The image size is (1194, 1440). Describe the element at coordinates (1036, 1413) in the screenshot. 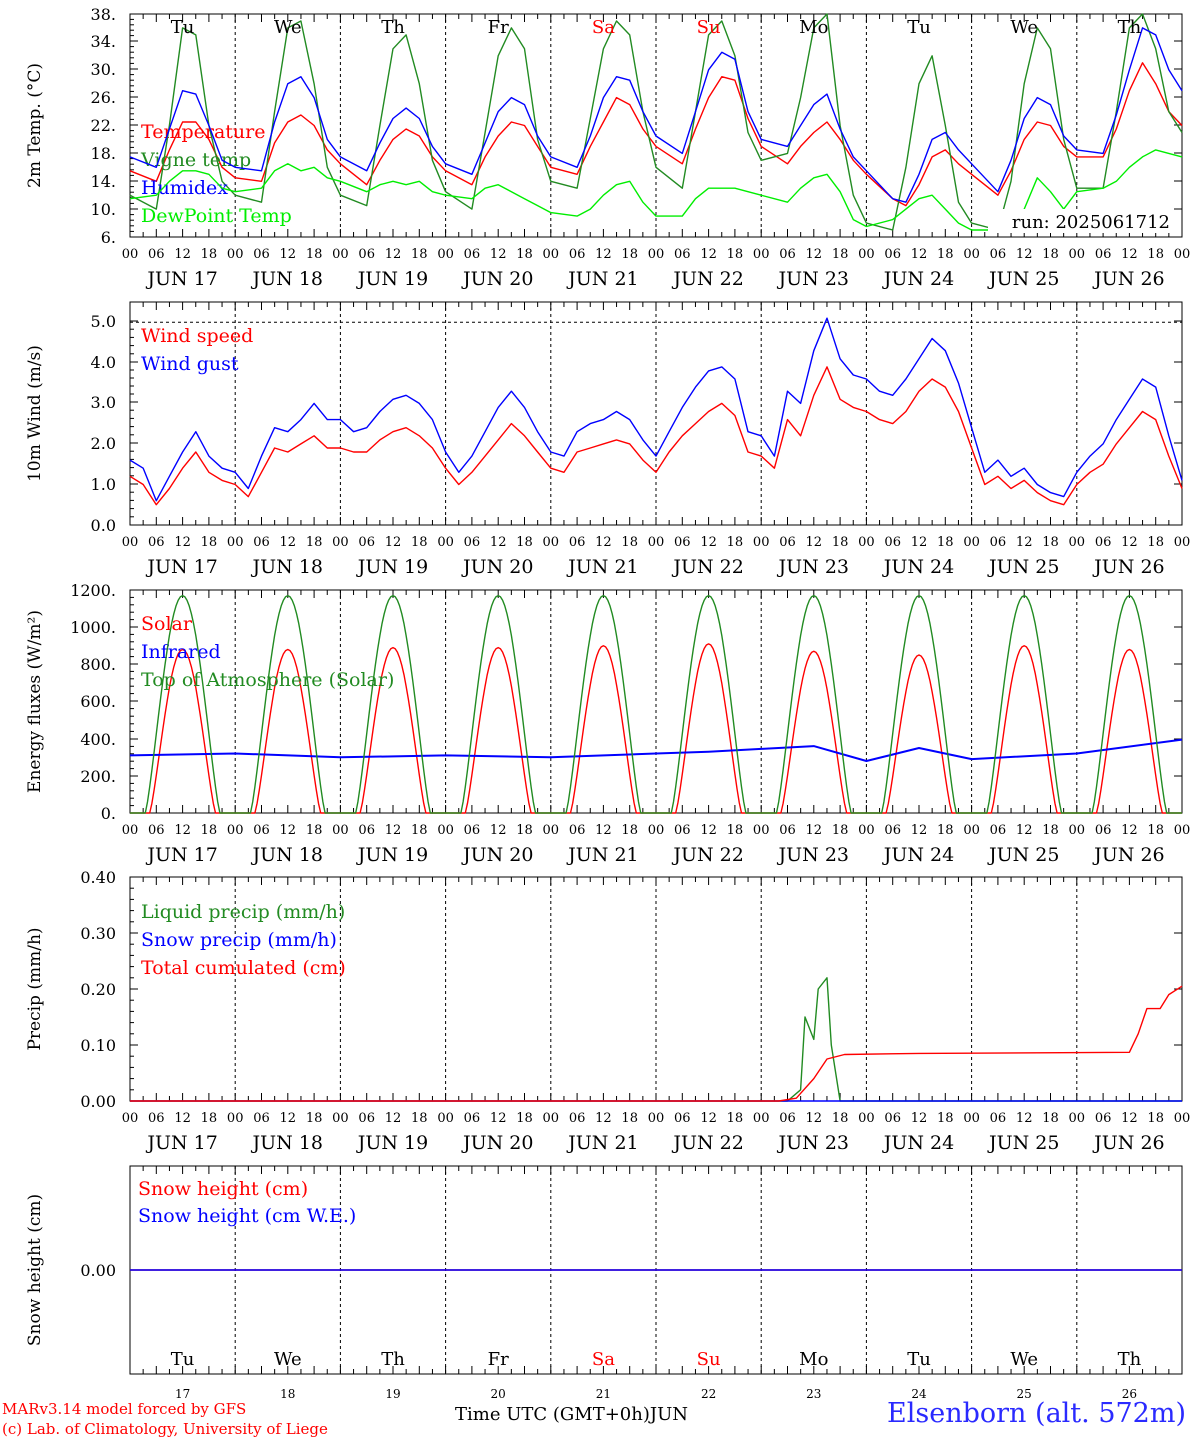

I see `station-name: Elsenborn (alt. 572m)` at that location.